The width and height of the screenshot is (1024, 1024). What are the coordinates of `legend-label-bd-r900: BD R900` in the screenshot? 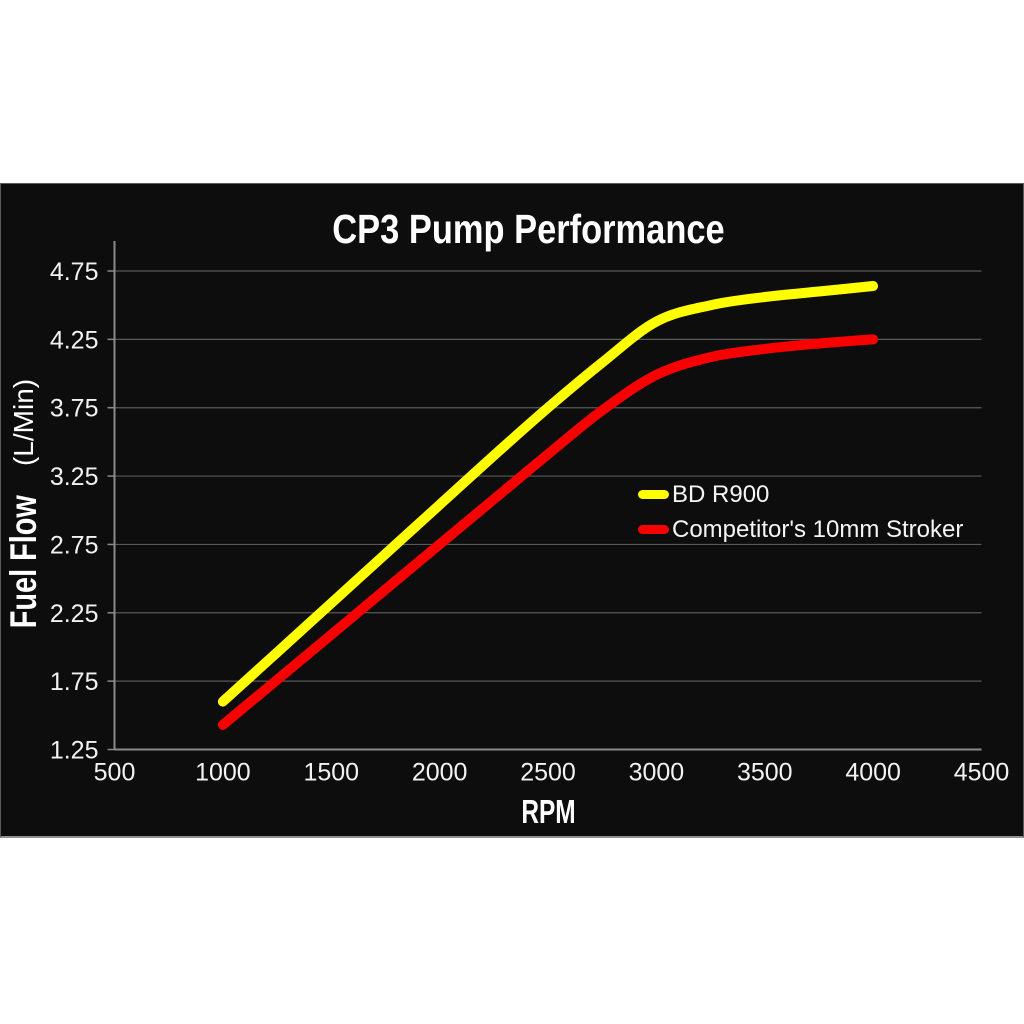 It's located at (721, 494).